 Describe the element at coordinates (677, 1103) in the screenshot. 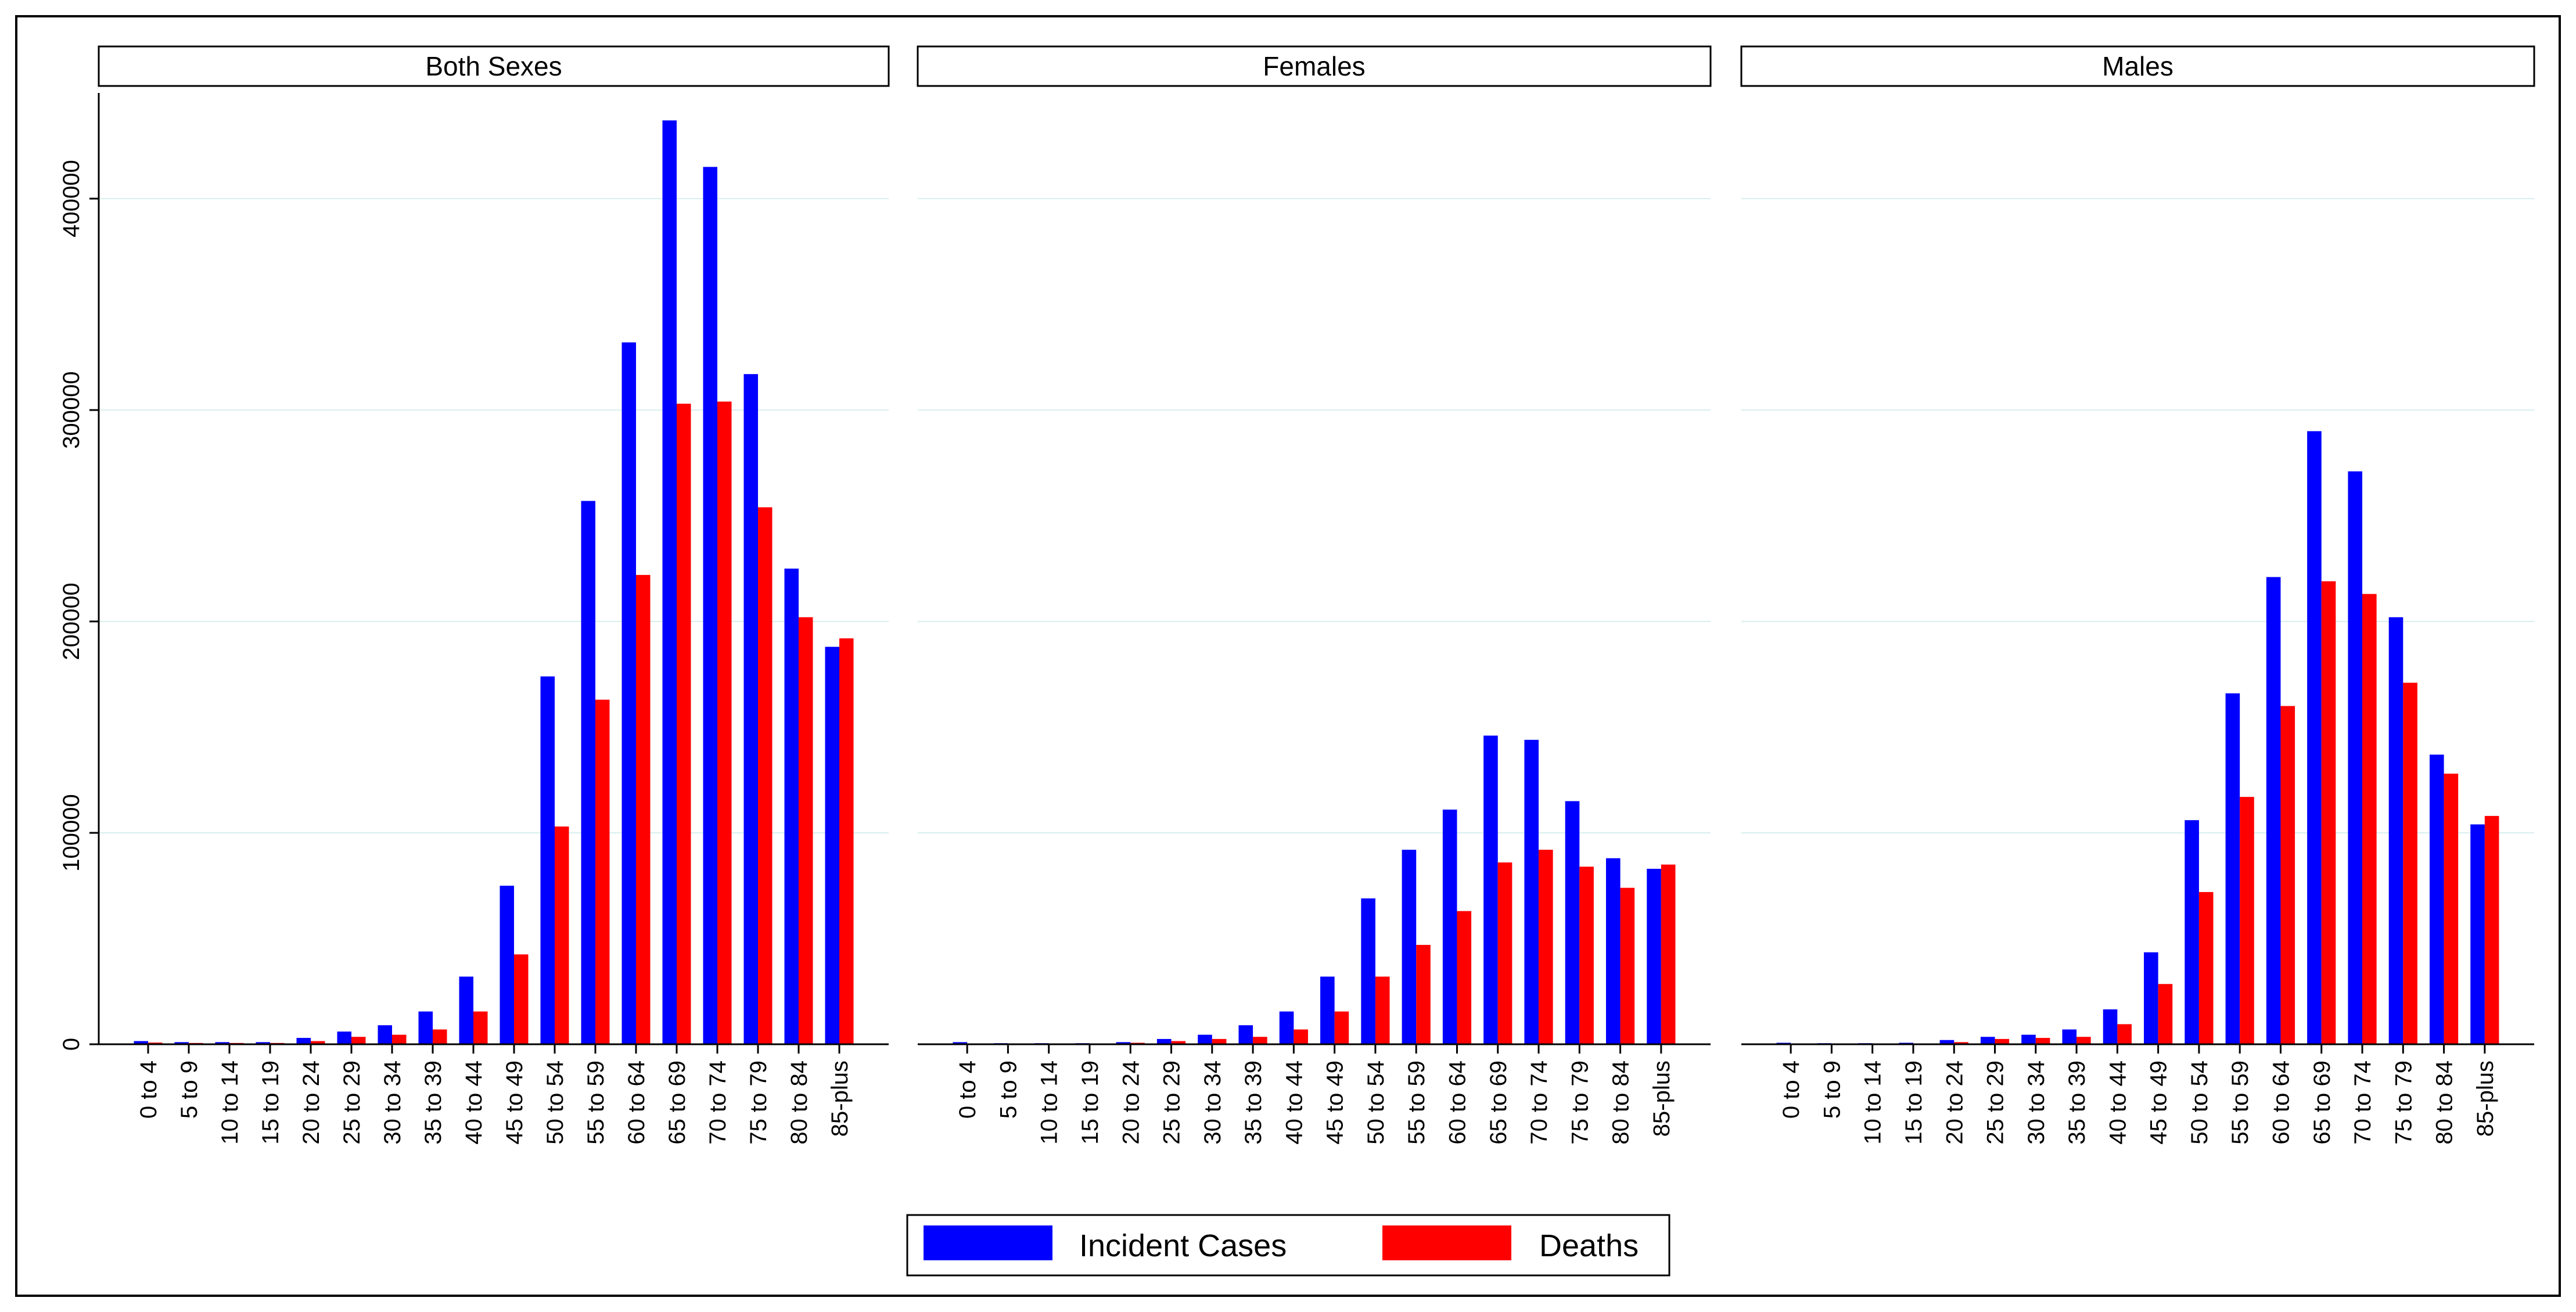

I see `x-tick-label: 65 to 69` at that location.